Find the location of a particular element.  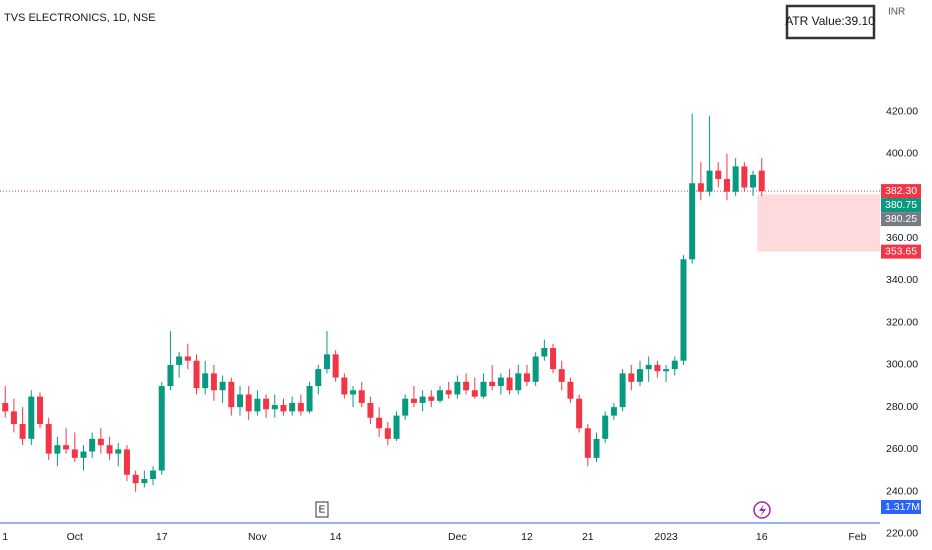

x-tick-label: 16 is located at coordinates (762, 537).